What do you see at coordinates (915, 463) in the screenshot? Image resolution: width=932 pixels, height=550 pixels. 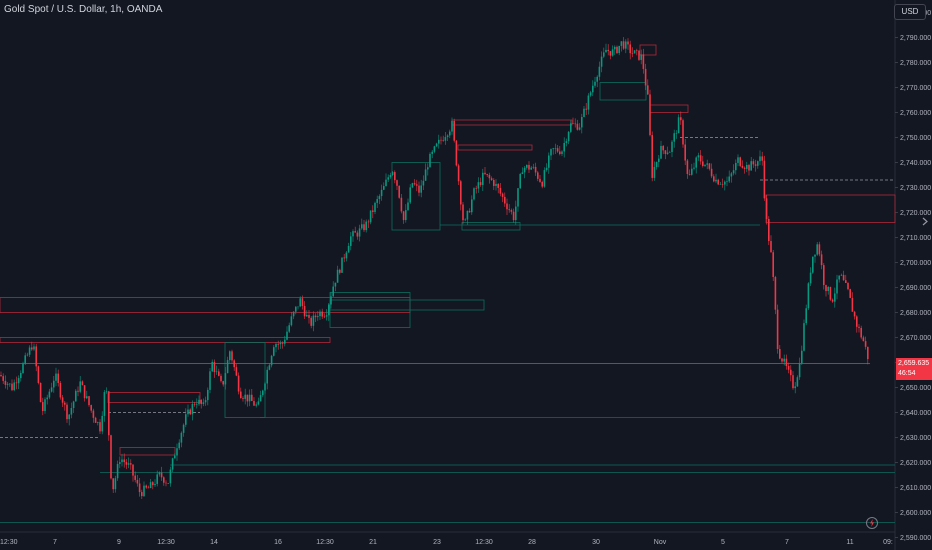 I see `y-tick-label-3: 2,620.000` at bounding box center [915, 463].